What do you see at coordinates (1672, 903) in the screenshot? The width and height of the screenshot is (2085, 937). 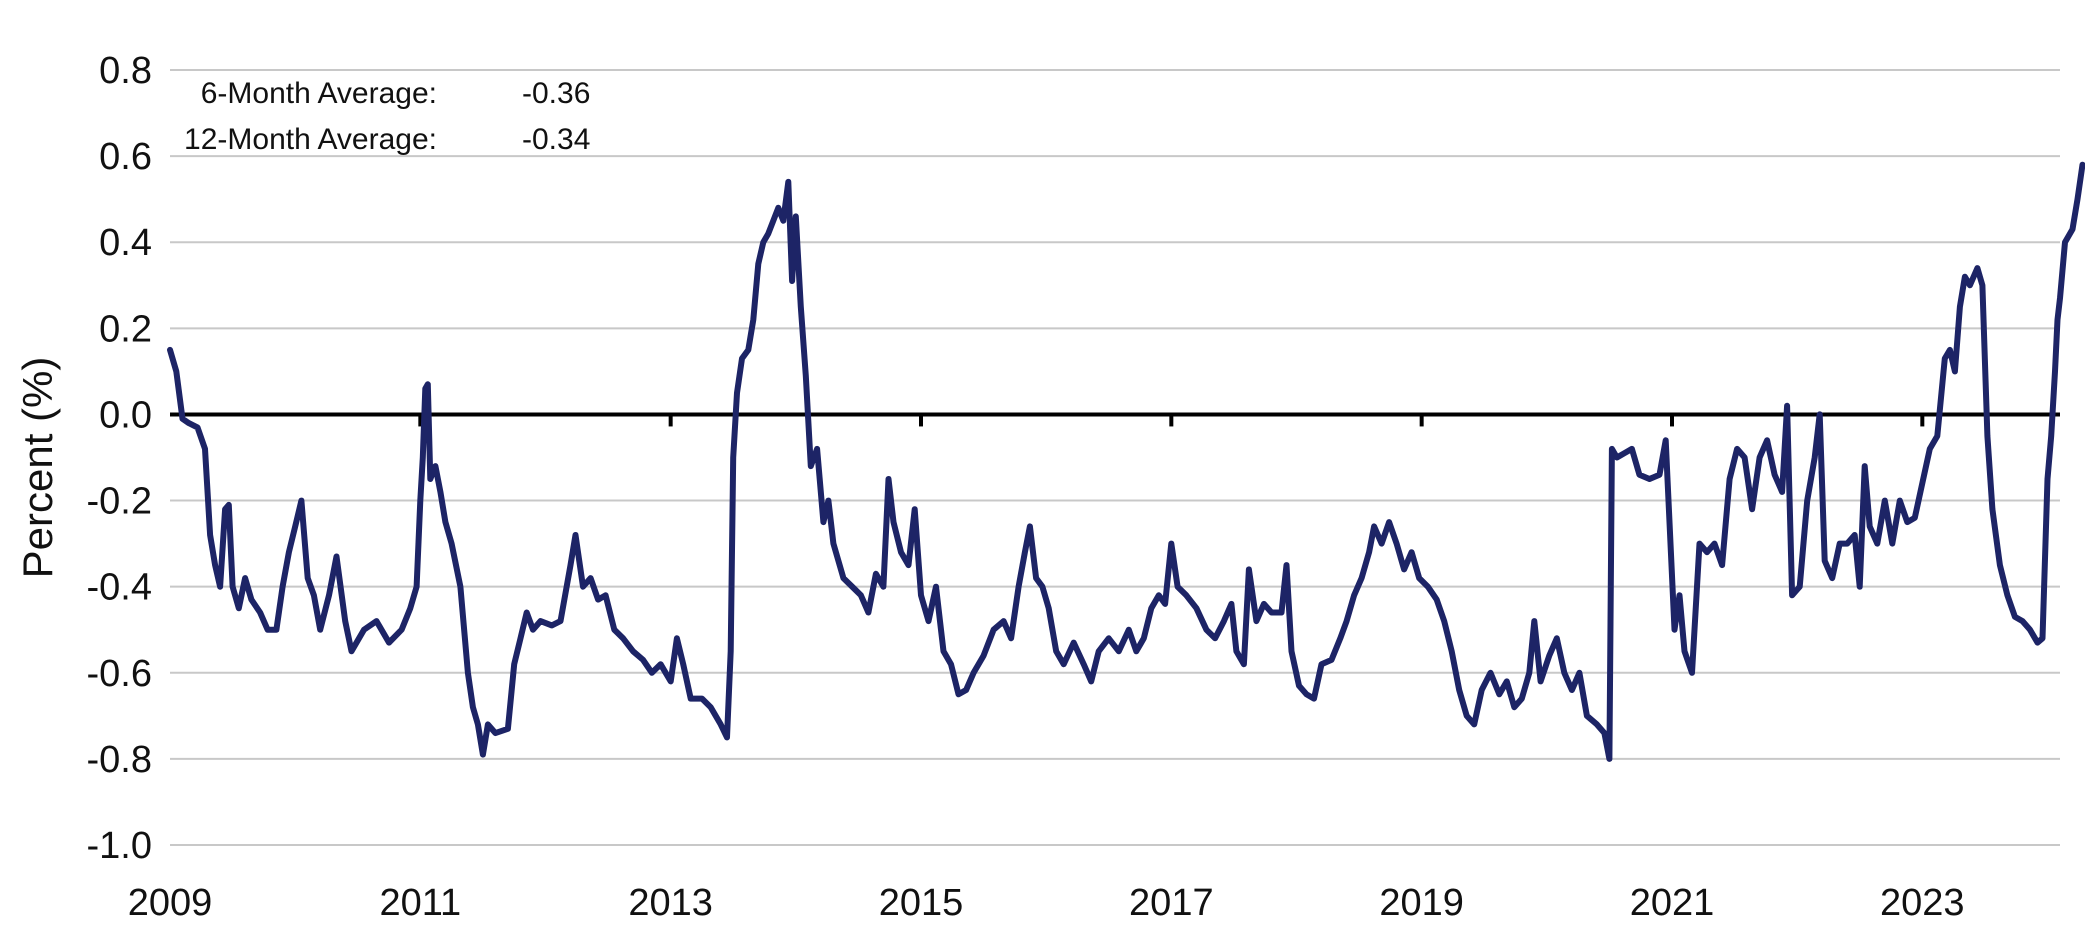 I see `x-tick-label: 2021` at bounding box center [1672, 903].